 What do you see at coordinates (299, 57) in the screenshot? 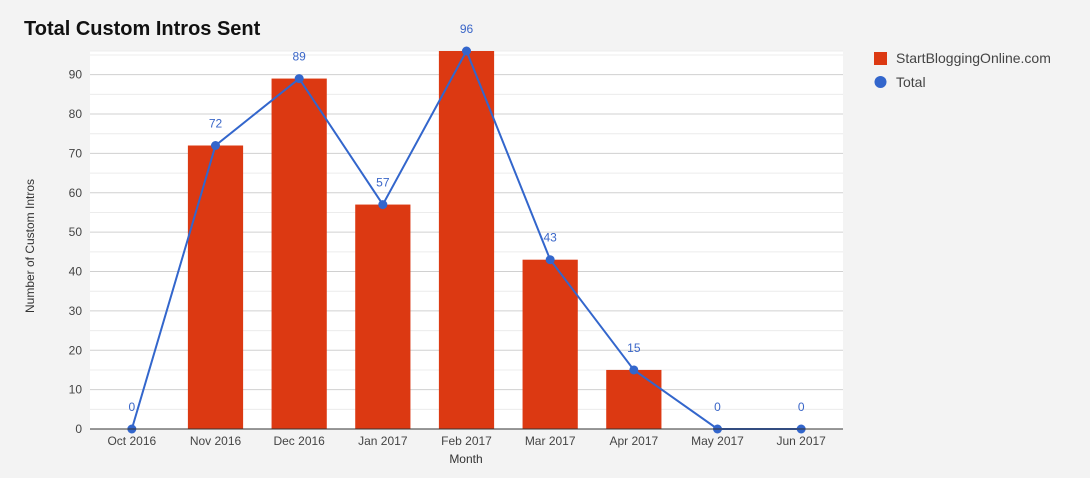
I see `data-label: 89` at bounding box center [299, 57].